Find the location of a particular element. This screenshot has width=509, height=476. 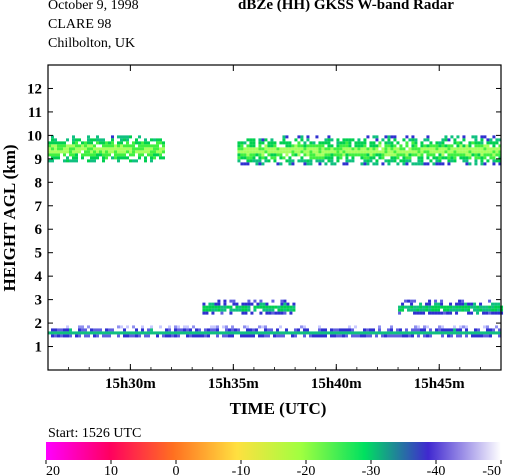

campaign-label: CLARE 98 is located at coordinates (80, 24).